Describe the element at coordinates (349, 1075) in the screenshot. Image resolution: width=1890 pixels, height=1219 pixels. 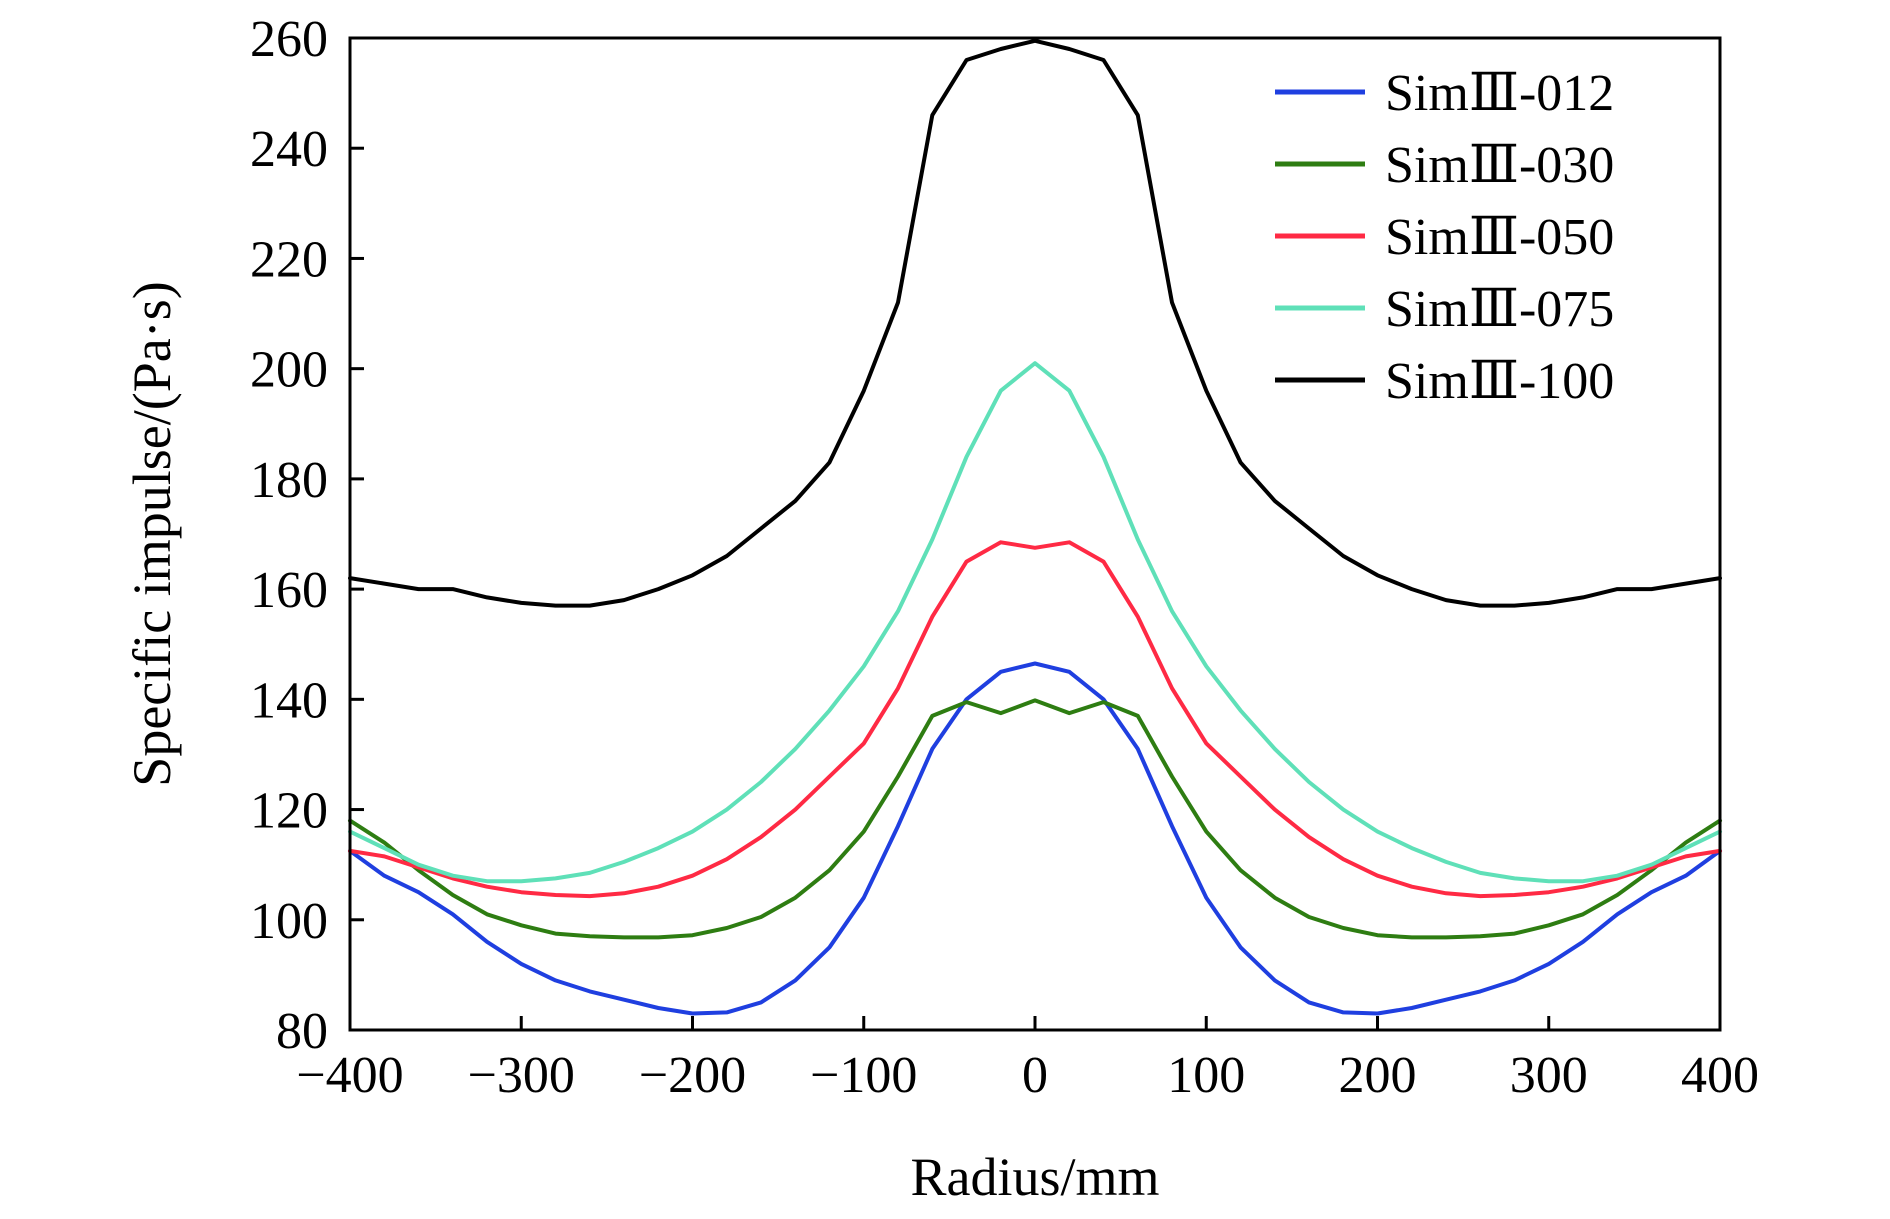
I see `x-tick-label: −400` at that location.